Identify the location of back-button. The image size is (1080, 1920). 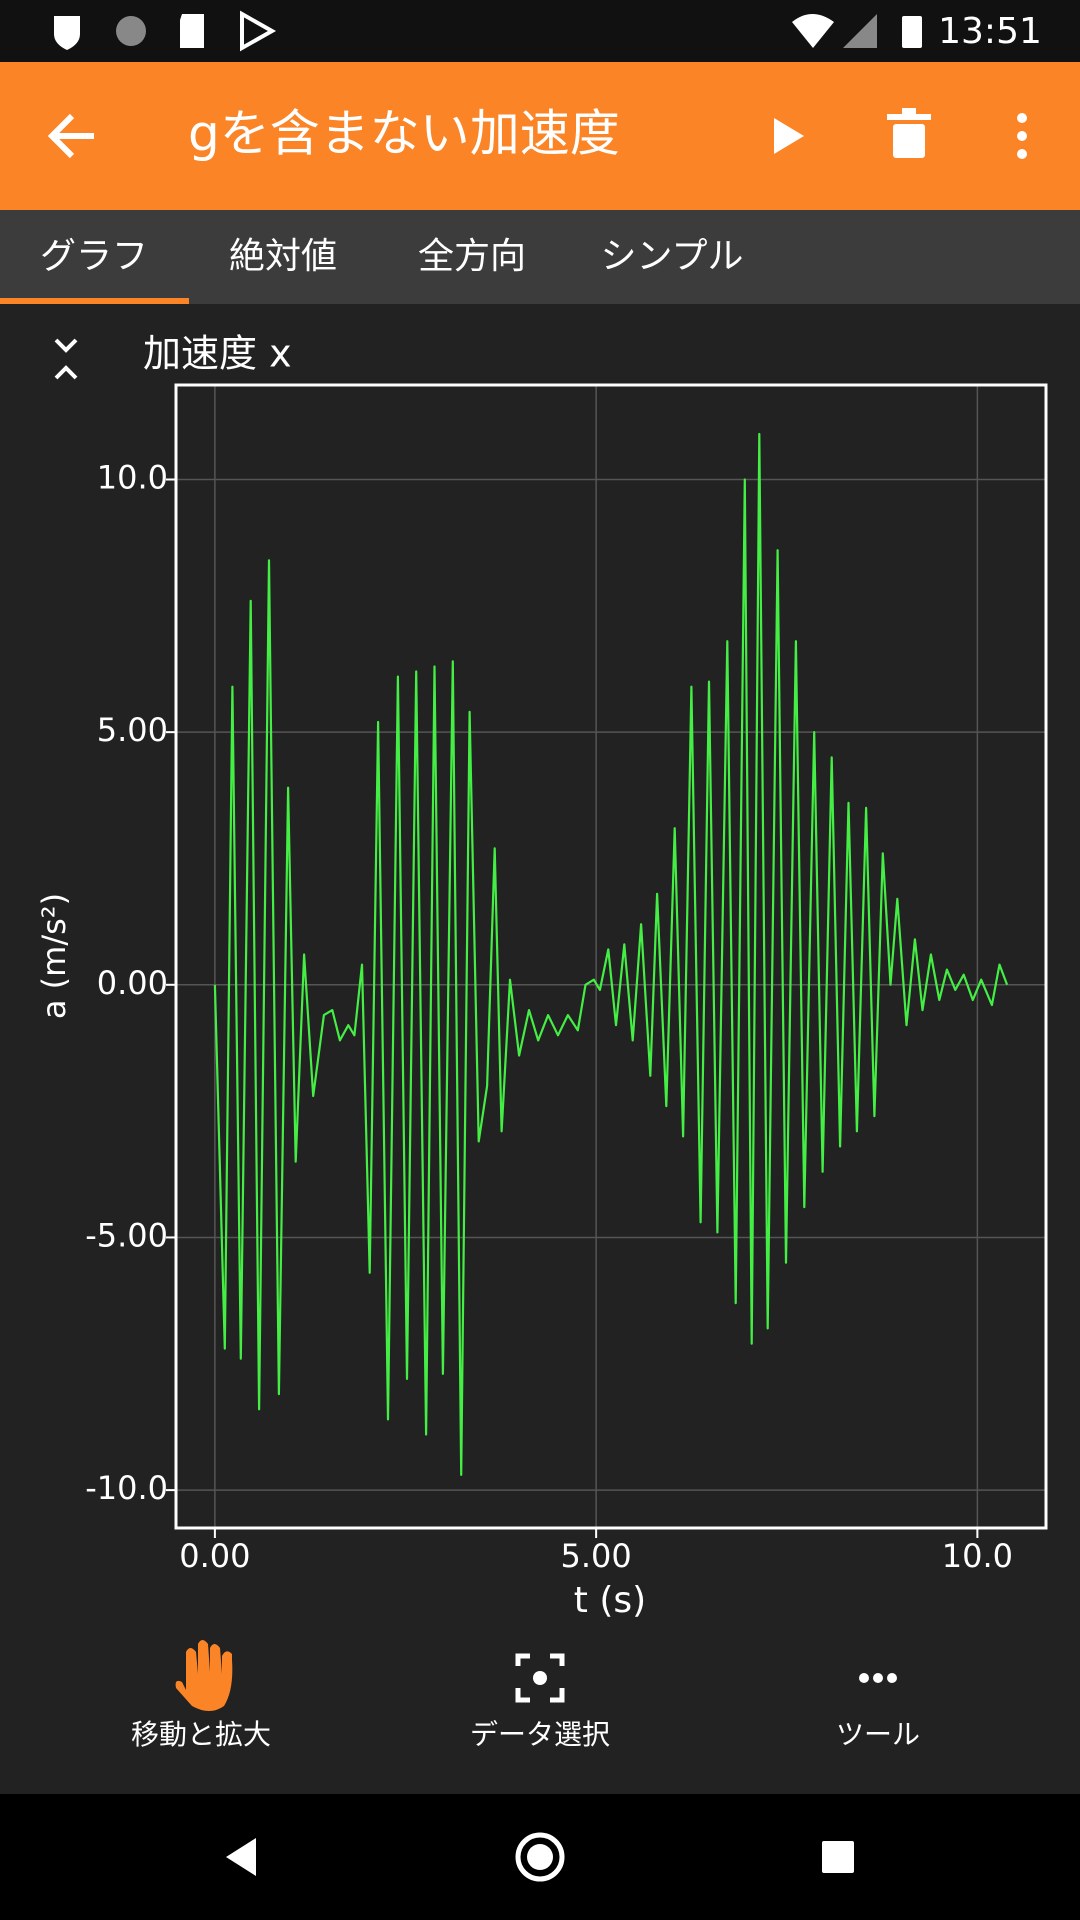
(70, 136).